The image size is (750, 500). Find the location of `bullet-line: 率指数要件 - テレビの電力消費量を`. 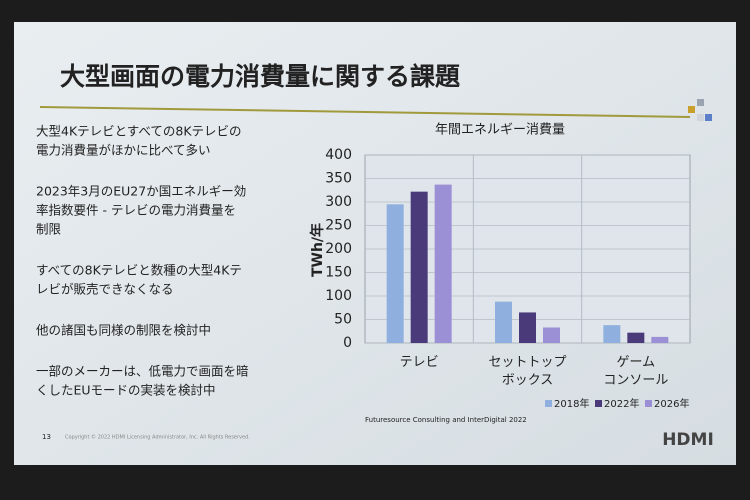

bullet-line: 率指数要件 - テレビの電力消費量を is located at coordinates (136, 210).